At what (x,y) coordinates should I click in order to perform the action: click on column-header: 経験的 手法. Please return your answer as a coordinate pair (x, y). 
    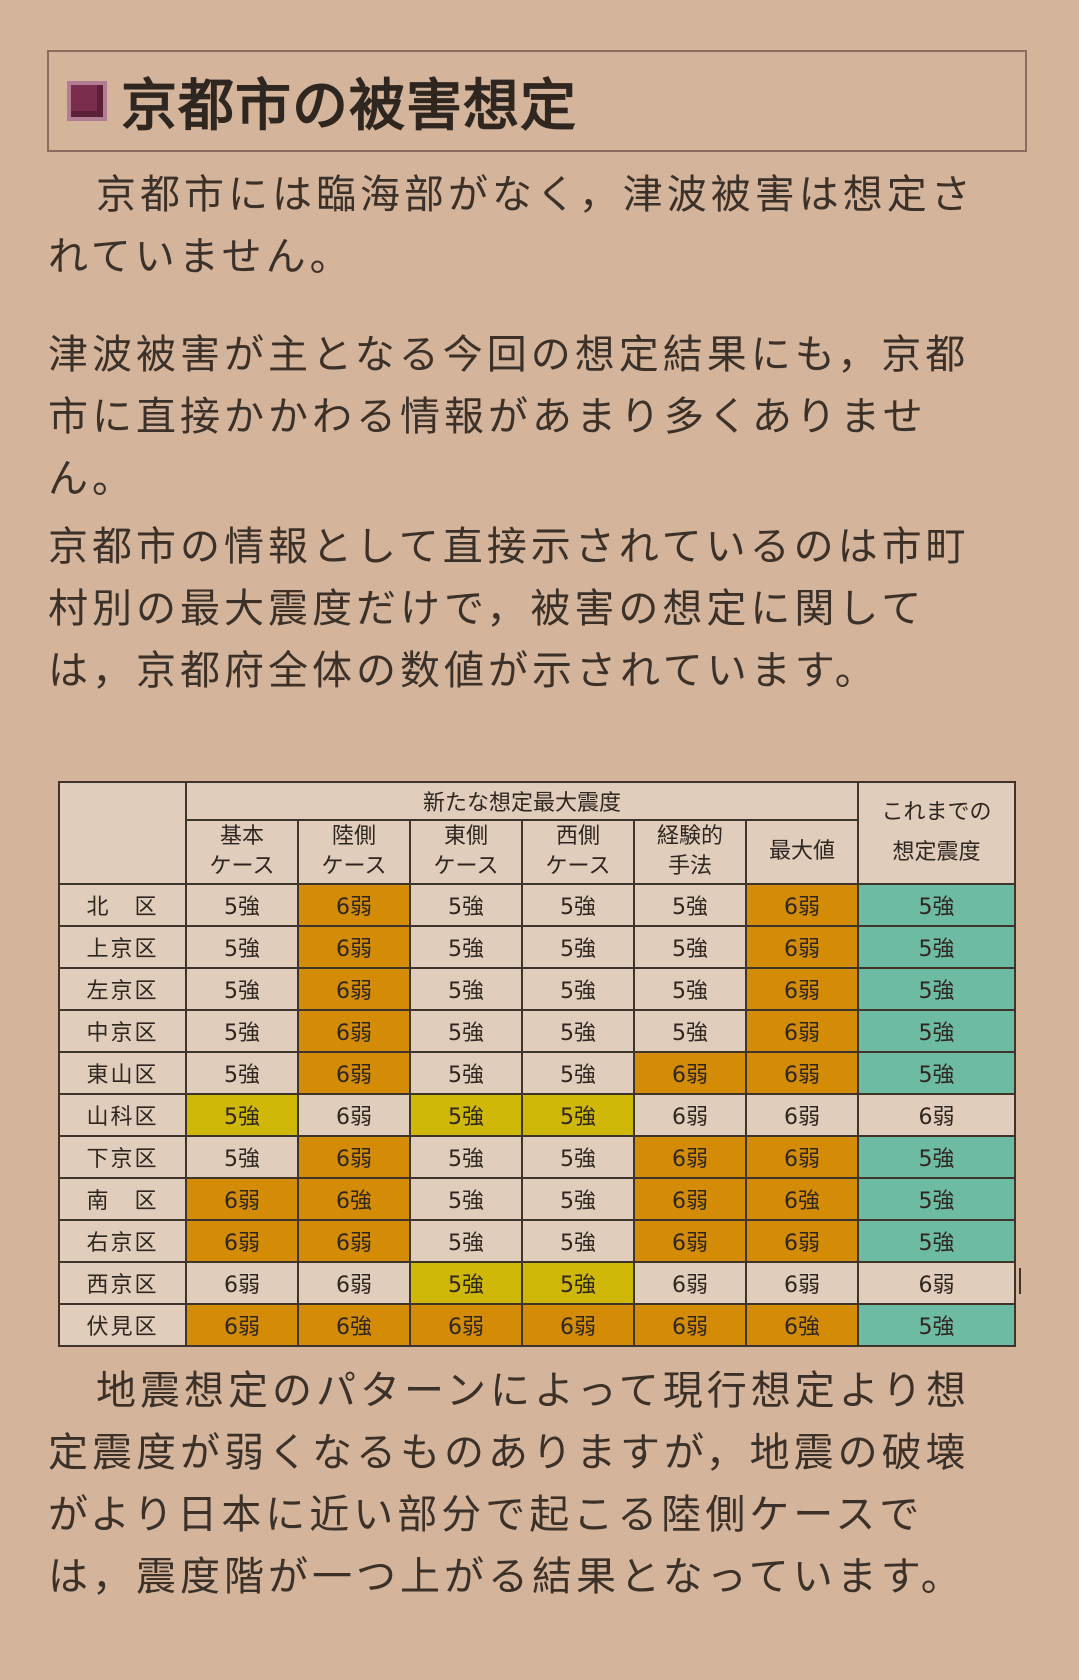
    Looking at the image, I should click on (690, 852).